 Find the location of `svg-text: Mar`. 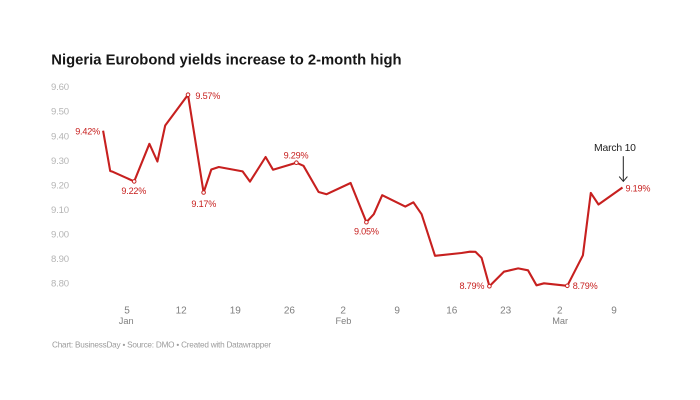

svg-text: Mar is located at coordinates (560, 321).